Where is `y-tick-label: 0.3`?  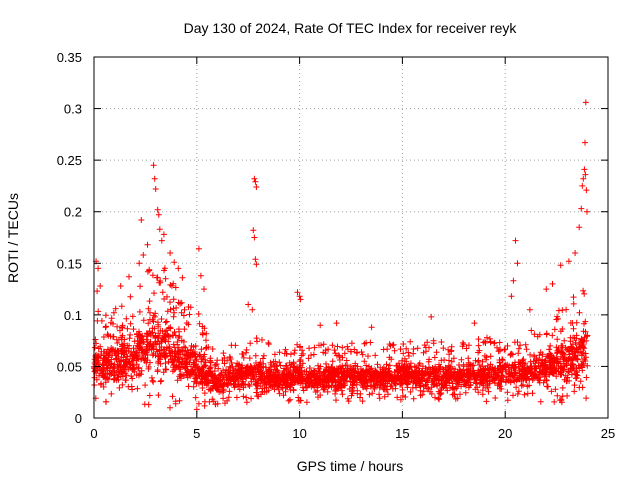
y-tick-label: 0.3 is located at coordinates (73, 109).